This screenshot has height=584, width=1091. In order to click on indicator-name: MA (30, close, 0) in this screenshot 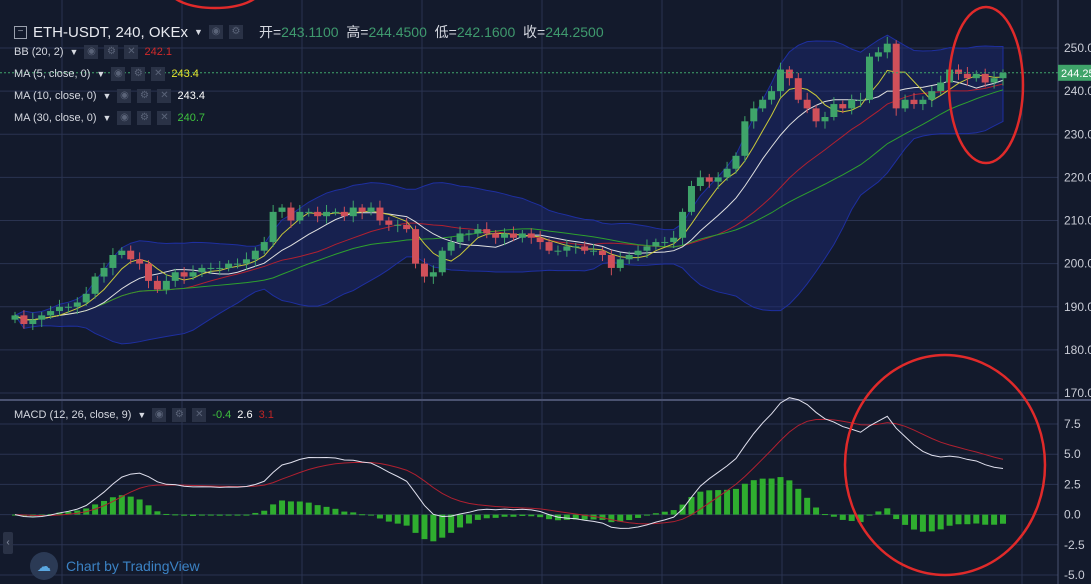, I will do `click(55, 118)`.